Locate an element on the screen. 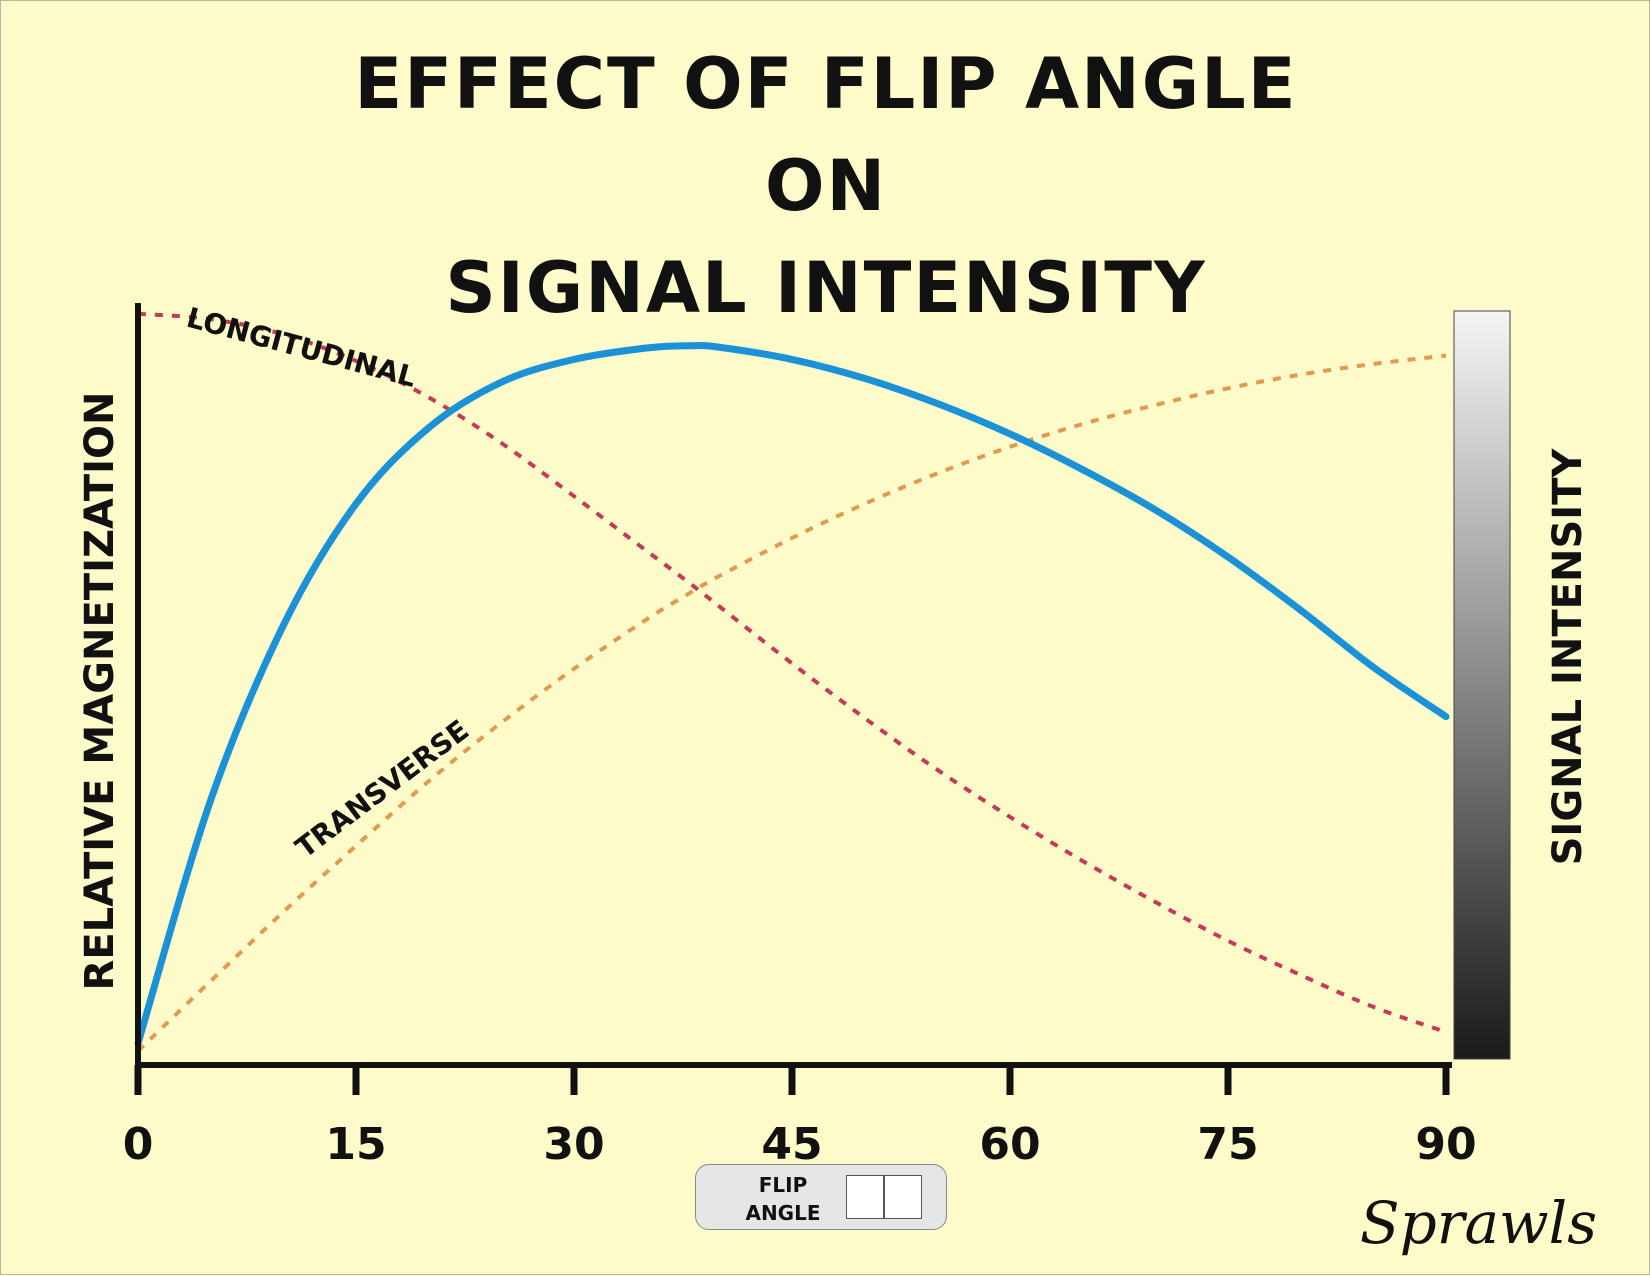 The width and height of the screenshot is (1650, 1276). x-tick-label: 0 is located at coordinates (138, 1144).